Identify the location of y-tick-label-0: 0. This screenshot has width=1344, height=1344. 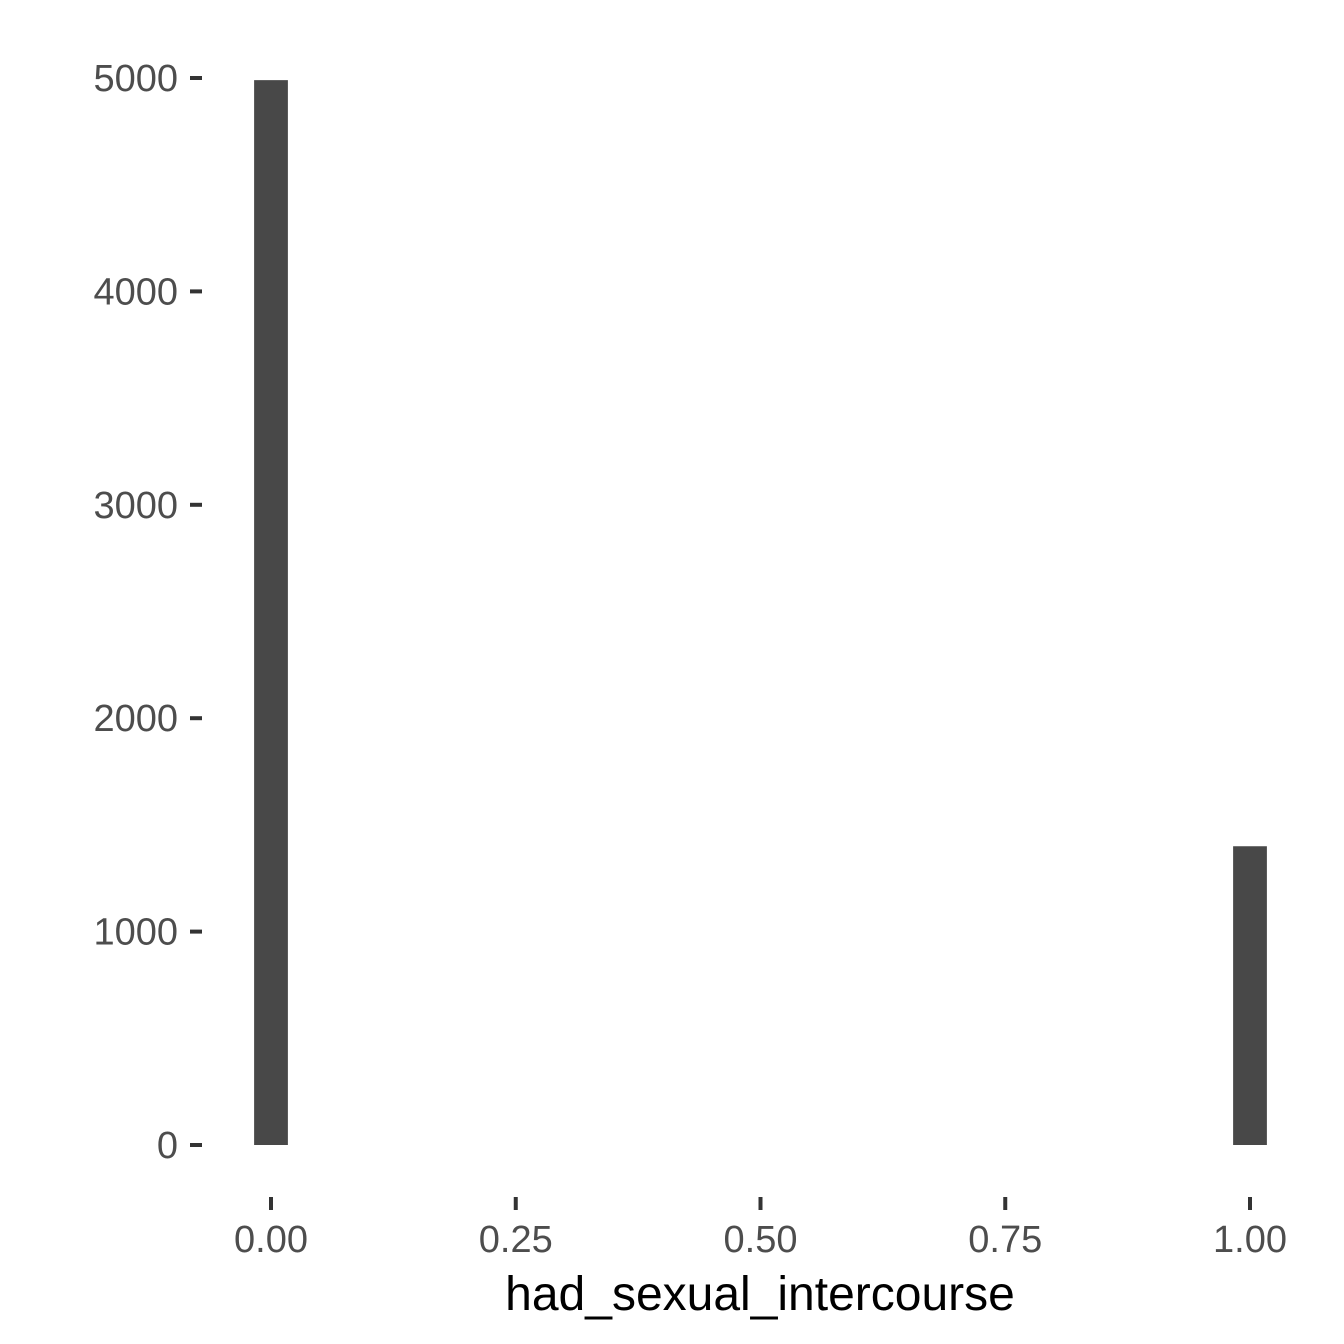
(167, 1146).